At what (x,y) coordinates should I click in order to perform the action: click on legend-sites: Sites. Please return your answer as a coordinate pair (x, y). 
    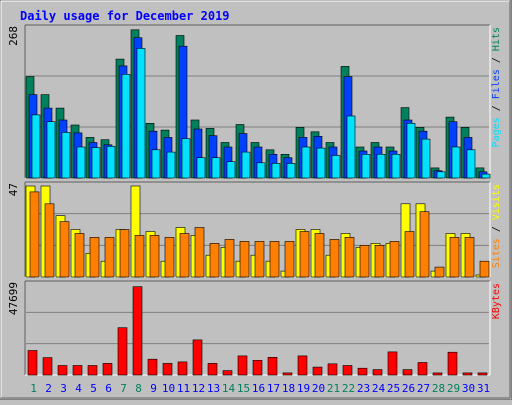
    Looking at the image, I should click on (496, 253).